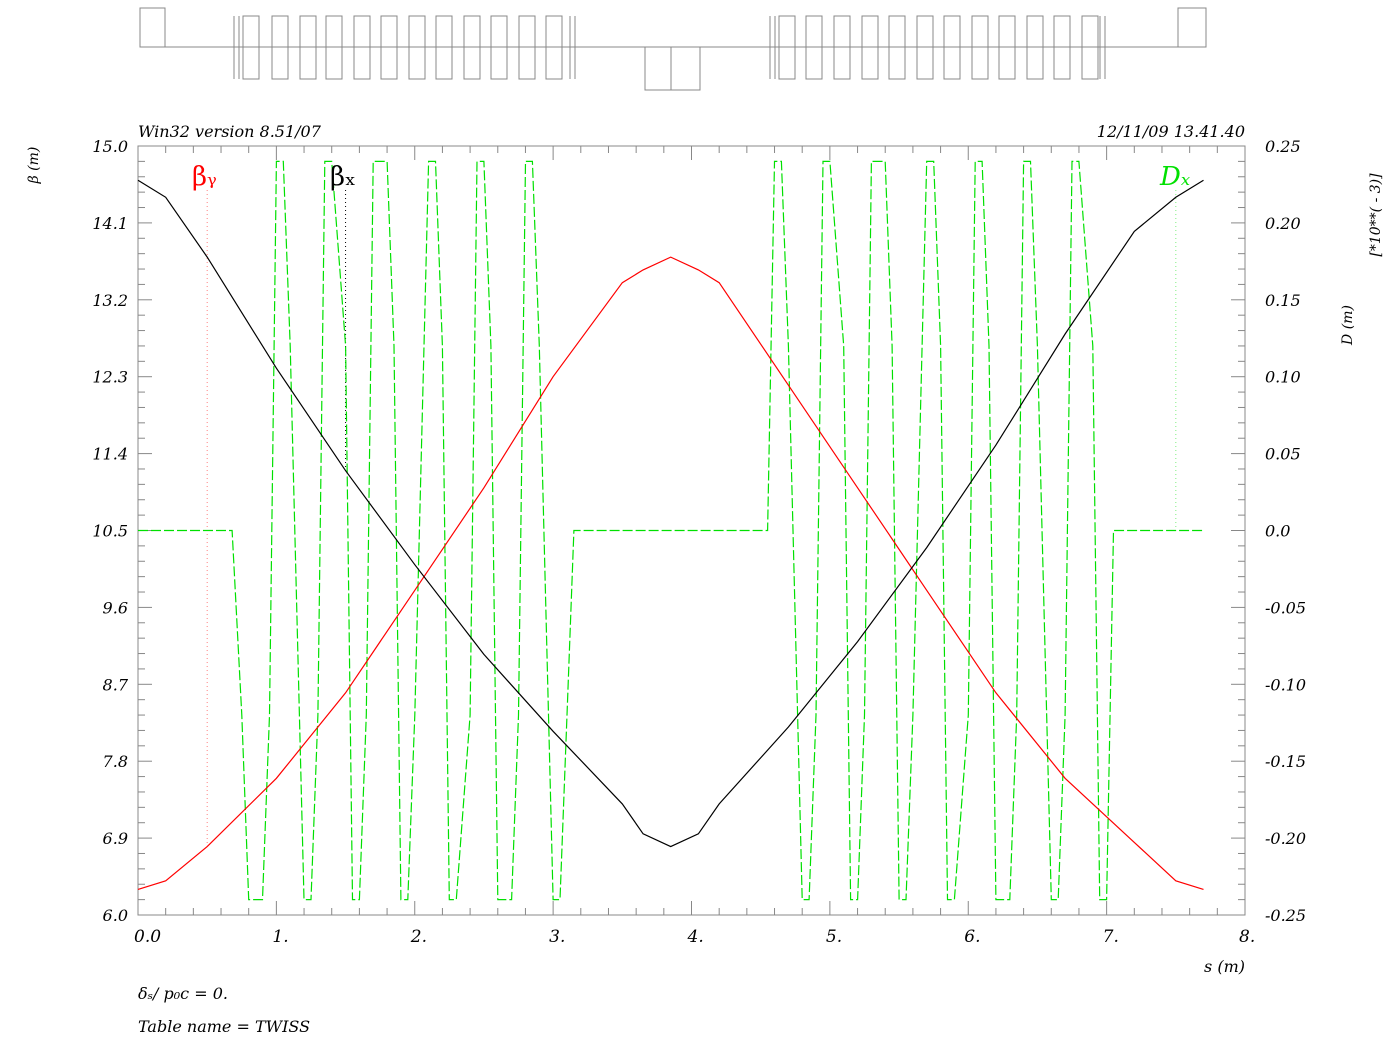 The width and height of the screenshot is (1387, 1041). I want to click on delta-label: δₛ/ p₀c = 0., so click(183, 993).